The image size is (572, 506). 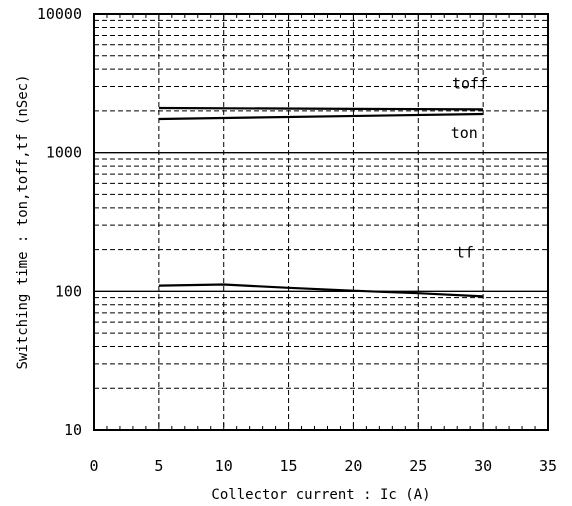 I want to click on y-tick-label: 10000, so click(x=59, y=14).